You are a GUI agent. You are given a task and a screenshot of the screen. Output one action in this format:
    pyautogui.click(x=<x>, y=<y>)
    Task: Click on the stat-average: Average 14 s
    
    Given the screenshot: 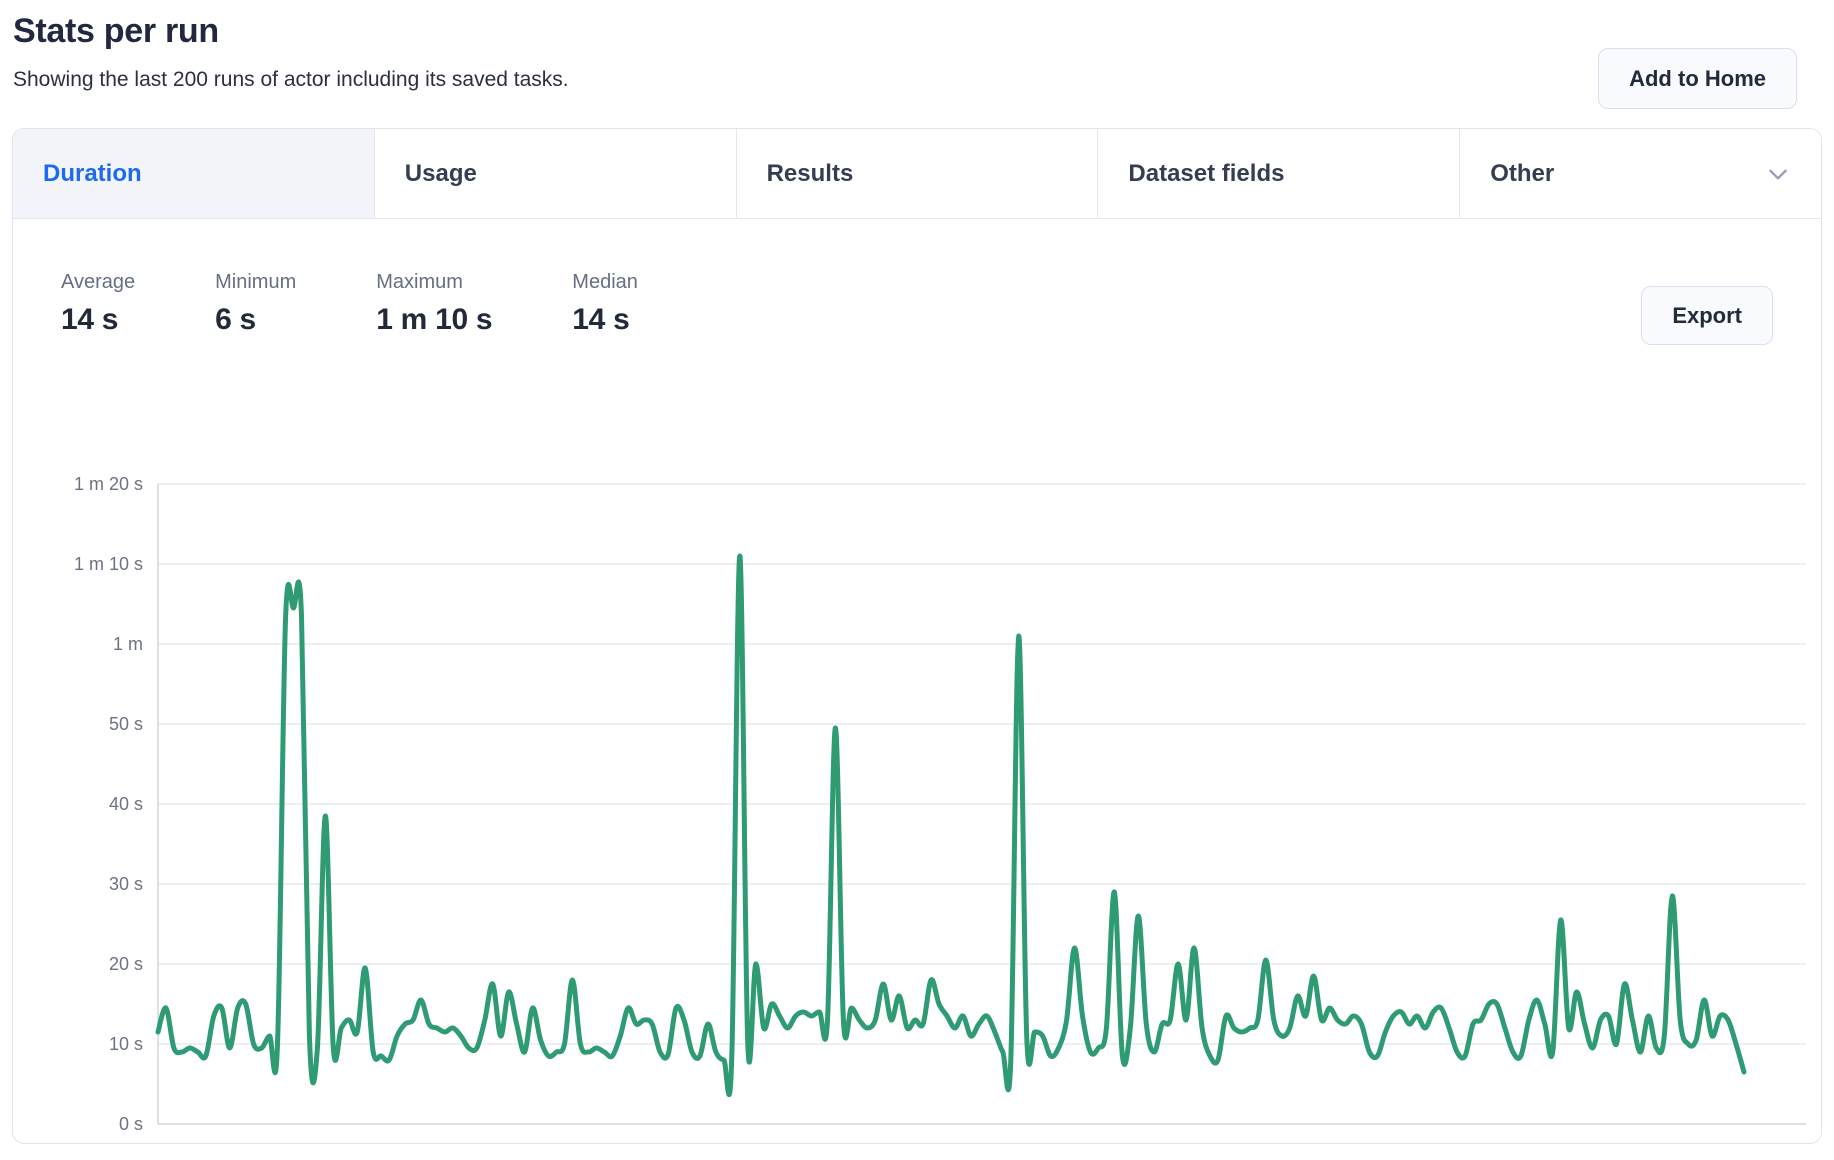 What is the action you would take?
    pyautogui.click(x=98, y=304)
    